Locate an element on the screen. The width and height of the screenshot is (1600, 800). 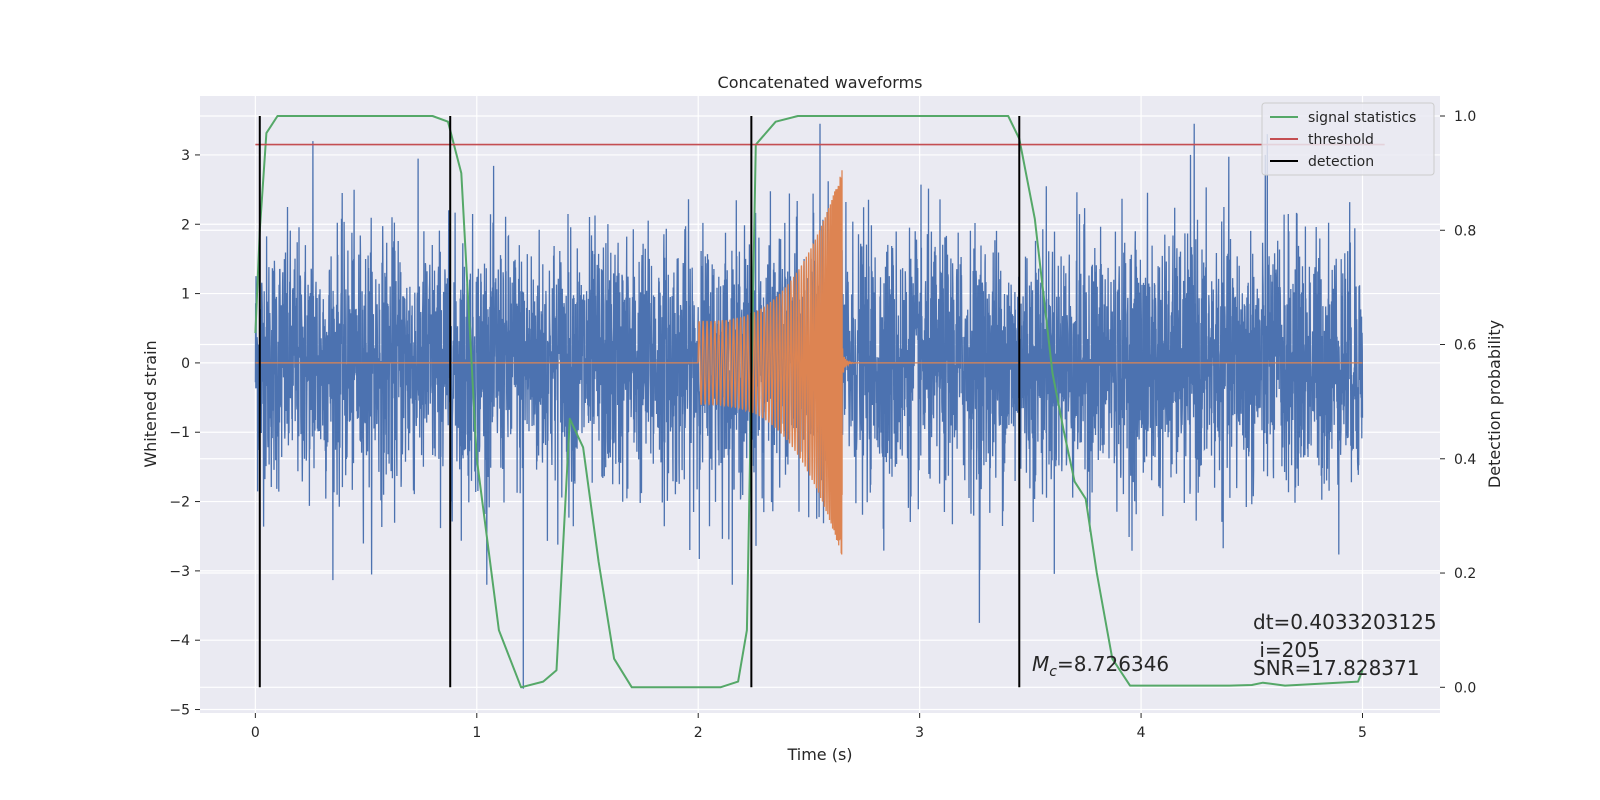
legend-label-detection: detection is located at coordinates (1341, 162).